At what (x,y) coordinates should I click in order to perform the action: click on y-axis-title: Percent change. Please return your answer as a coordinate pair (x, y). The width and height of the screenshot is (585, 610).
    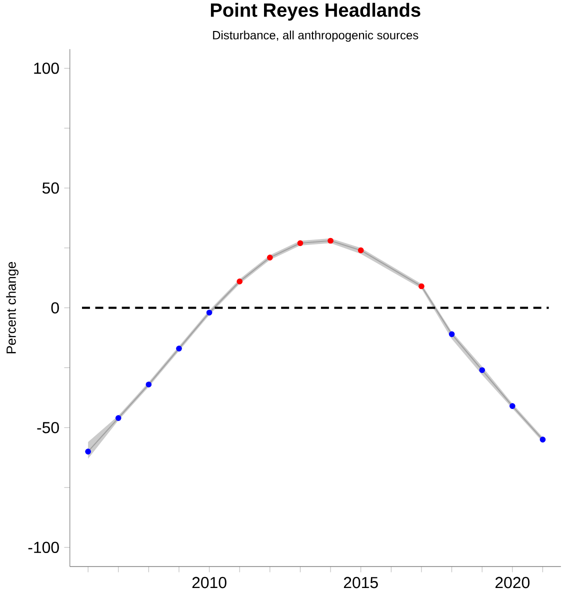
    Looking at the image, I should click on (12, 308).